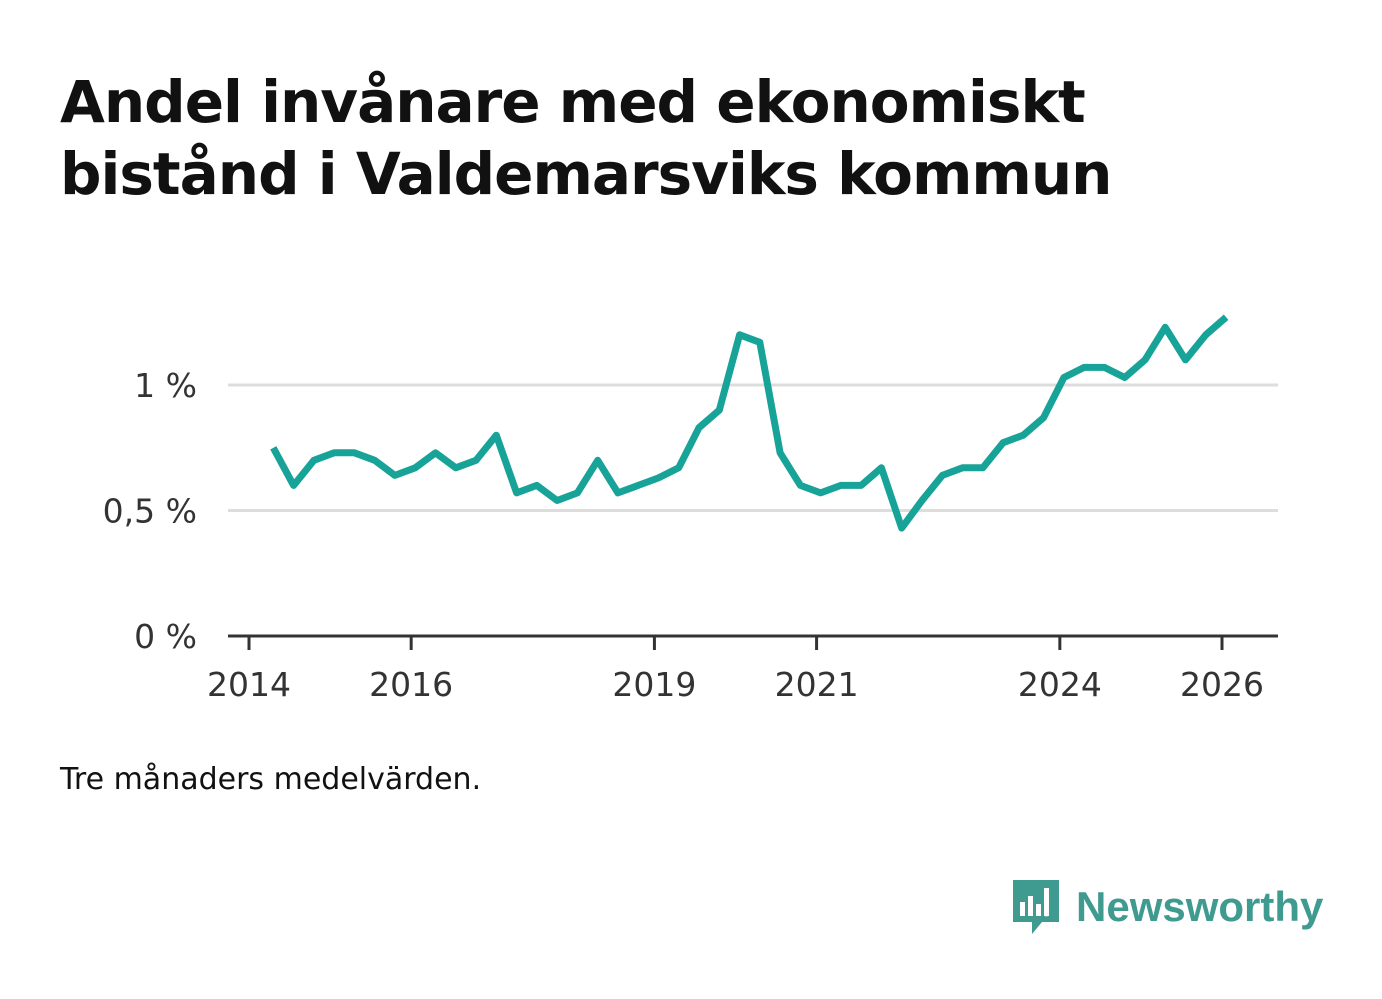  Describe the element at coordinates (753, 447) in the screenshot. I see `gridlines` at that location.